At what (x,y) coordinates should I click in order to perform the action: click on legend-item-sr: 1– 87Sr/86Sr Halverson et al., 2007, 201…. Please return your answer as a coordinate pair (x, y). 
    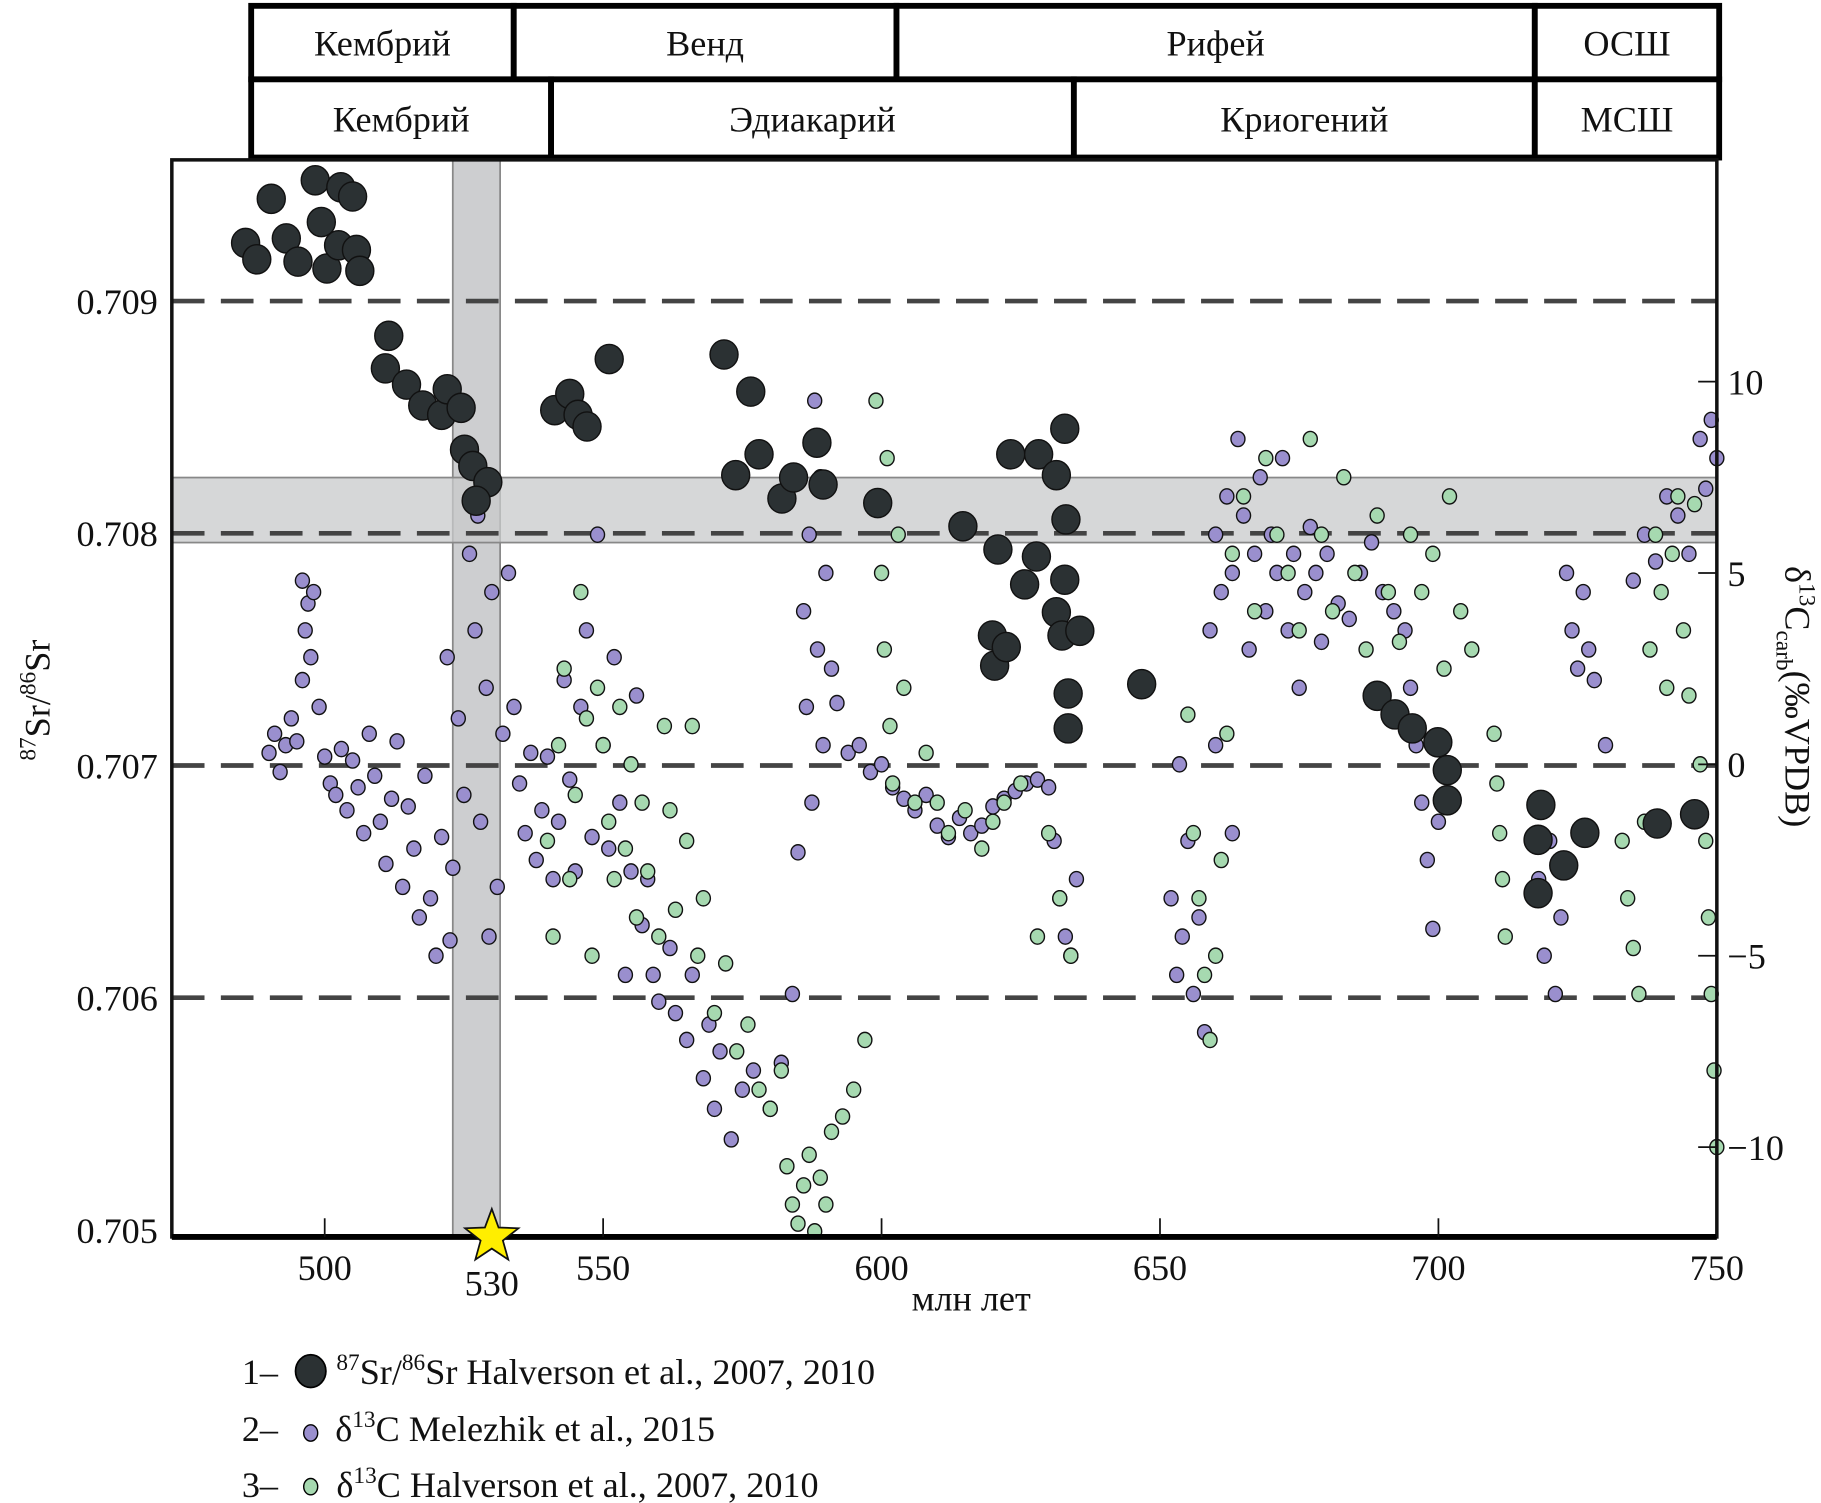
    Looking at the image, I should click on (558, 1371).